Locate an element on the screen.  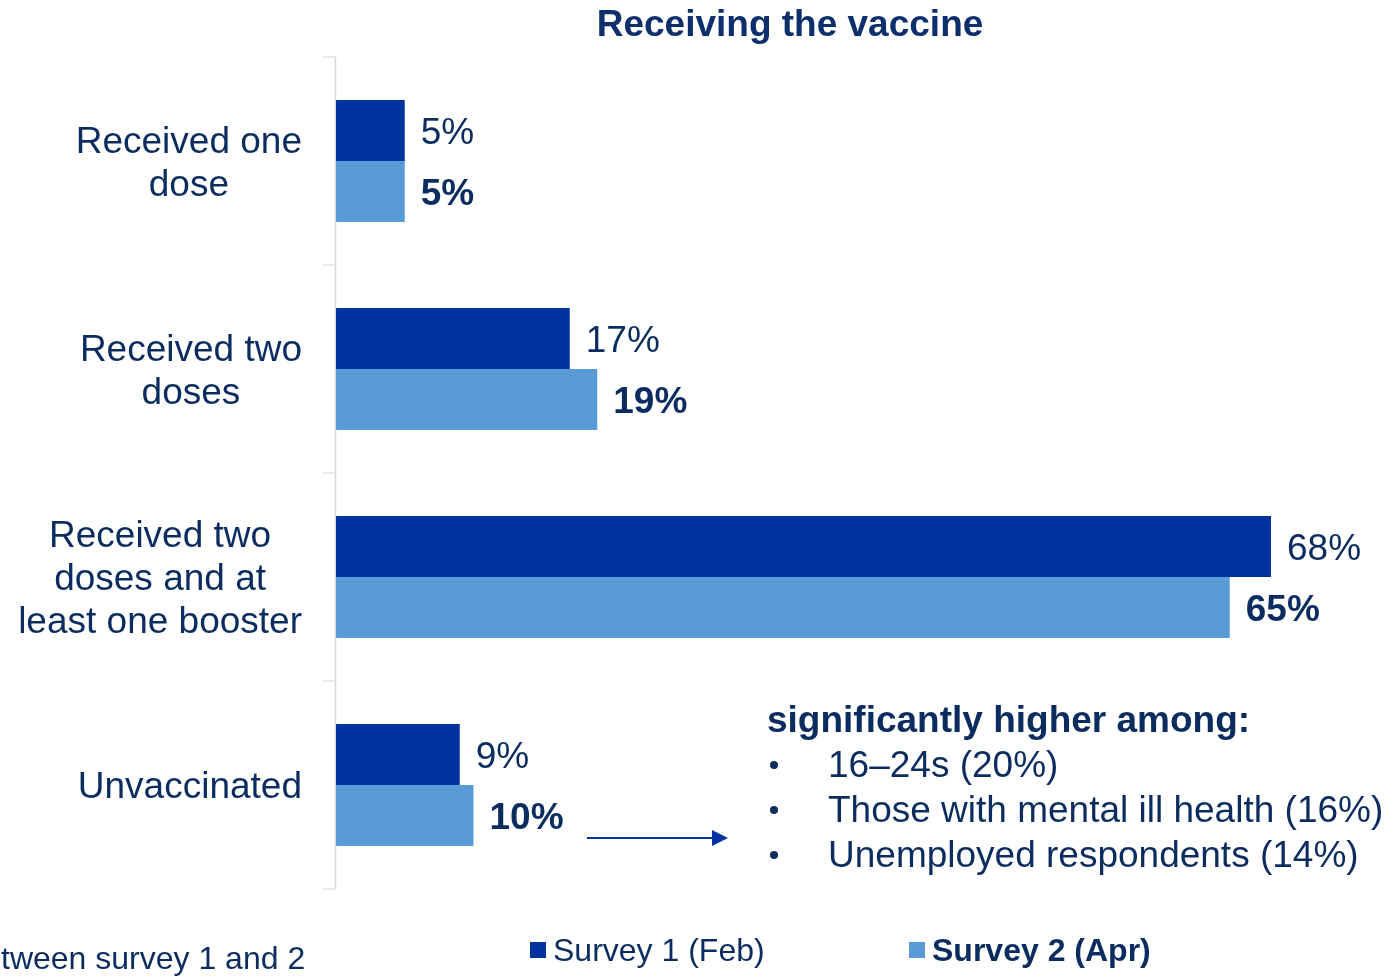
y-tick-label: Received one dose is located at coordinates (188, 161).